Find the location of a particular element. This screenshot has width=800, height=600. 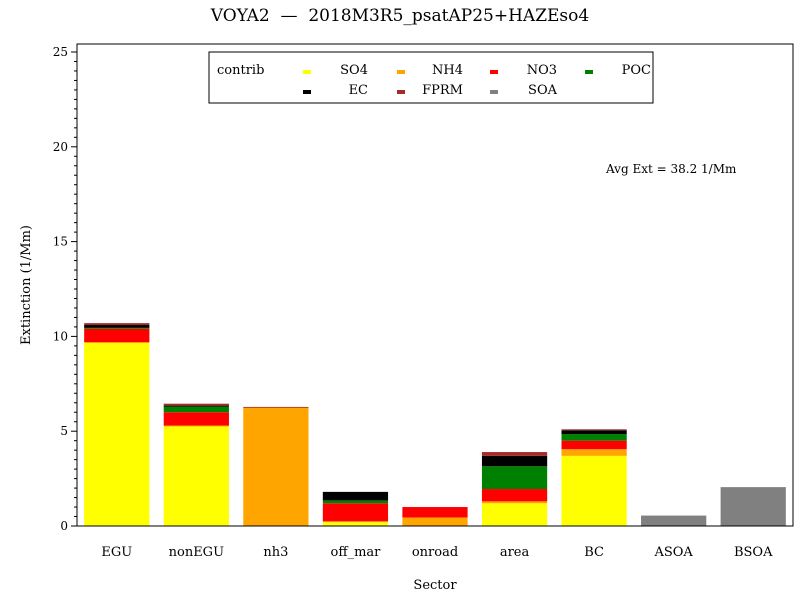

x-tick-label: EGU is located at coordinates (116, 552).